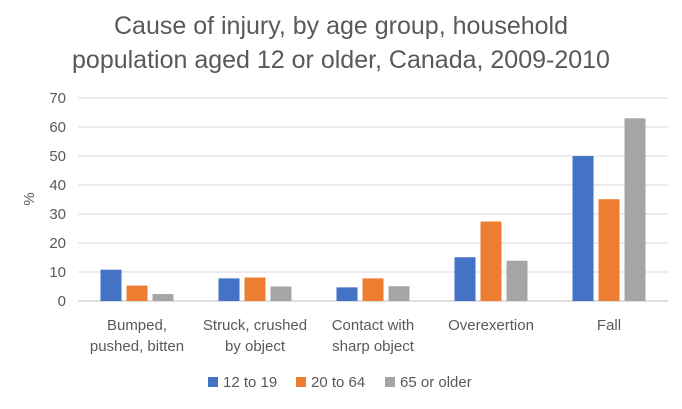 This screenshot has height=409, width=682. I want to click on legend-label: 20 to 64, so click(338, 382).